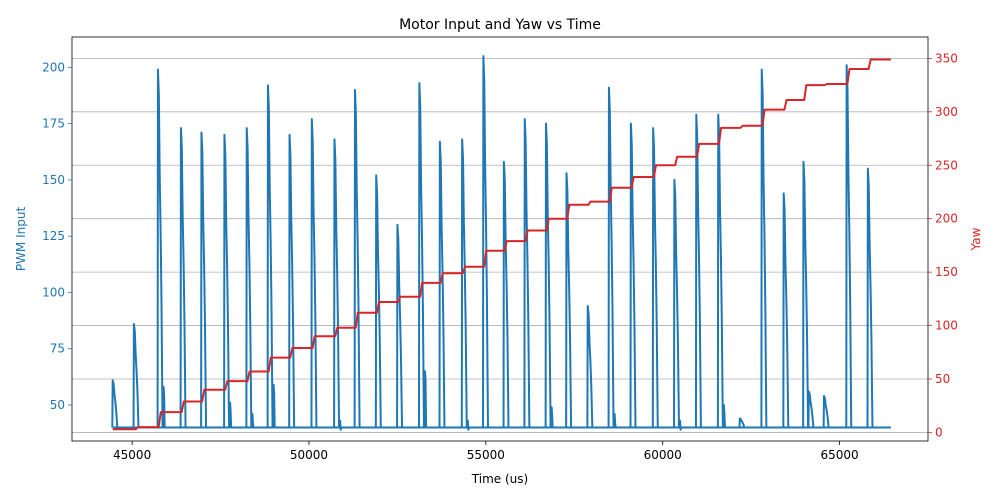 Image resolution: width=1000 pixels, height=500 pixels. I want to click on y-left-tick-label: 50, so click(57, 405).